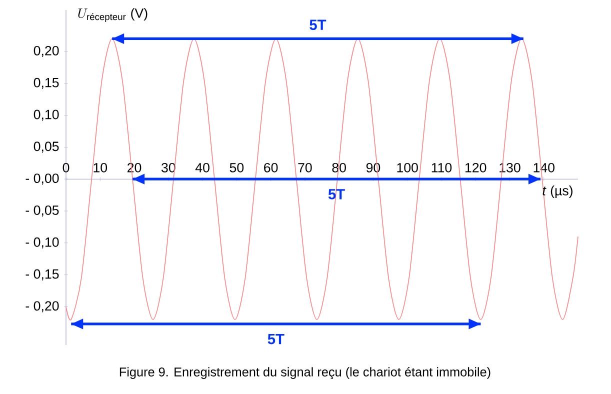 Image resolution: width=611 pixels, height=394 pixels. Describe the element at coordinates (271, 167) in the screenshot. I see `x-tick-label: 60` at that location.